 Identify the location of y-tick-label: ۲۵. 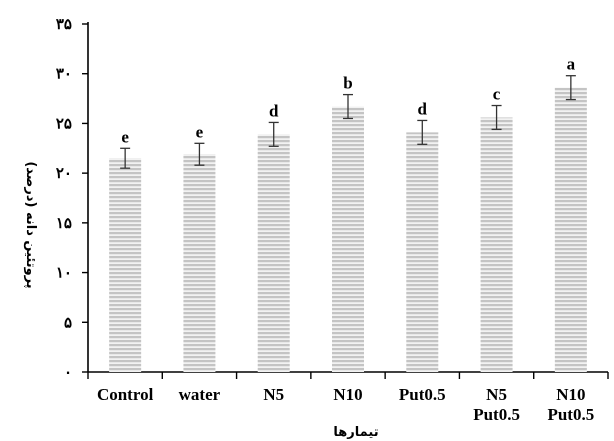
(64, 123).